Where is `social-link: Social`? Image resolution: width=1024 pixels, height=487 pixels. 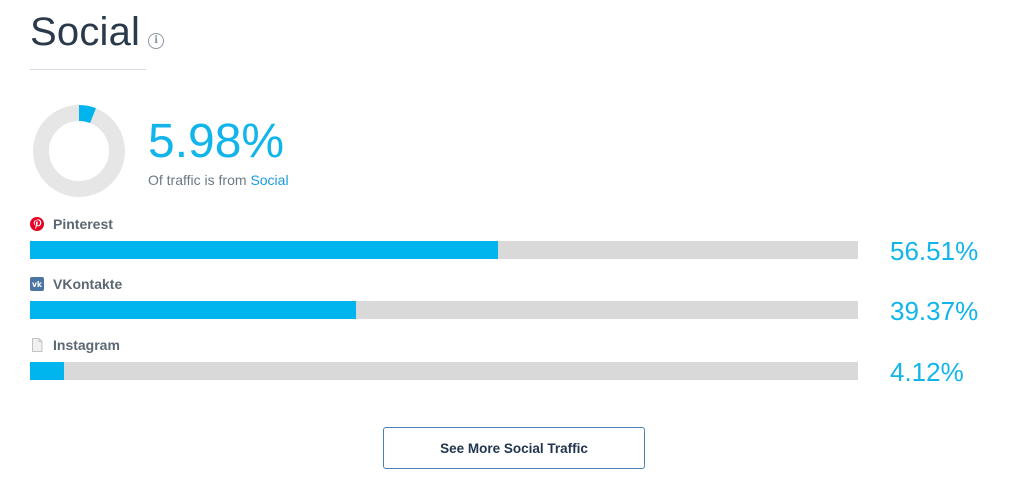 social-link: Social is located at coordinates (269, 180).